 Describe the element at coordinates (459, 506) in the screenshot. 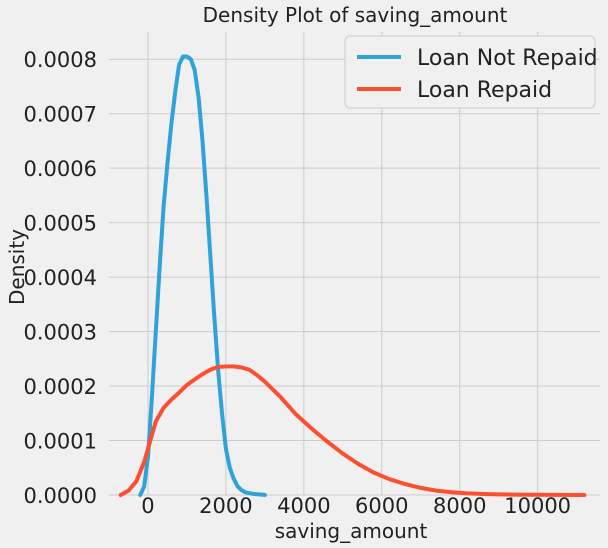

I see `x-tick-label: 8000` at that location.